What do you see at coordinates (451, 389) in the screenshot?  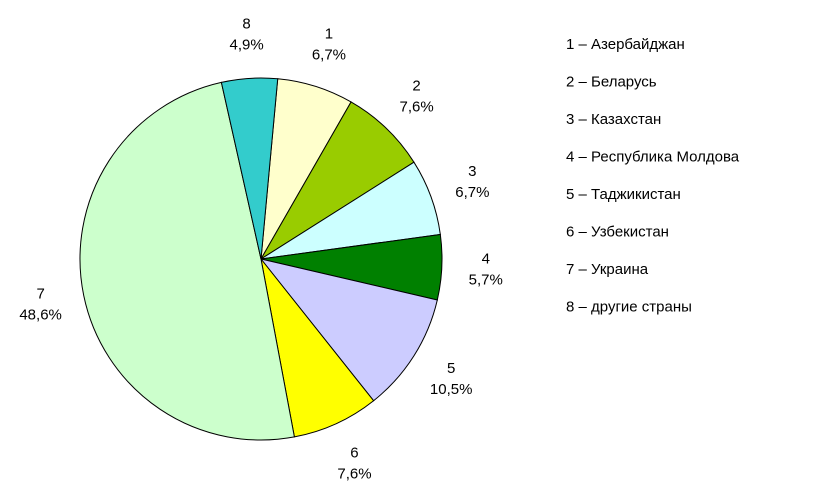 I see `slice-value-label: 10,5%` at bounding box center [451, 389].